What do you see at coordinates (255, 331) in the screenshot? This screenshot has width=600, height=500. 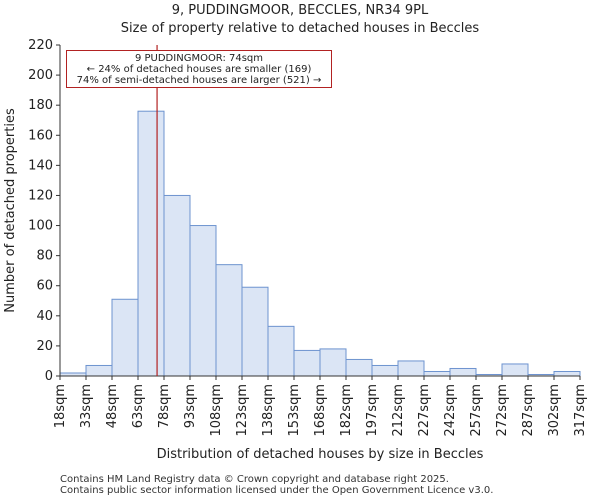 I see `bar-123sqm` at bounding box center [255, 331].